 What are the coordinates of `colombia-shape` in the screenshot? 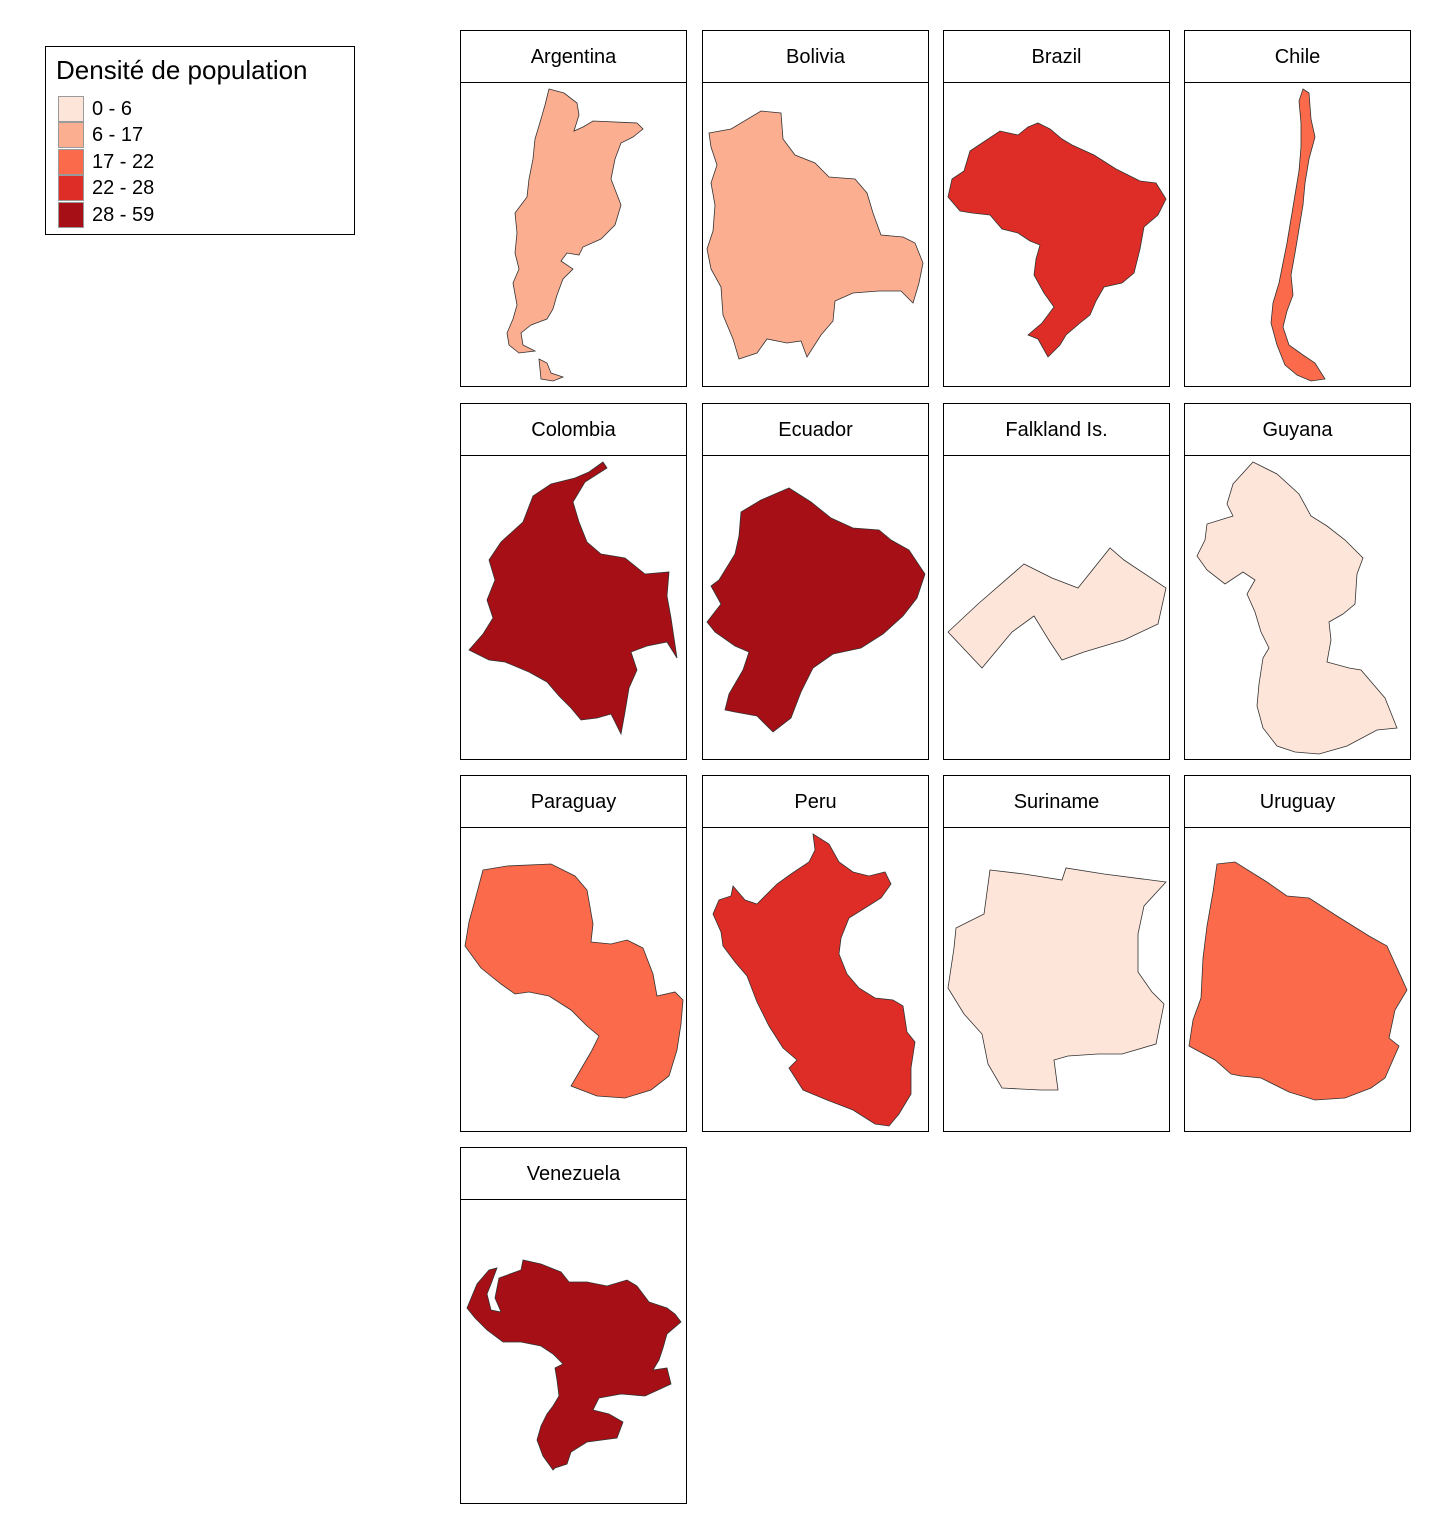 It's located at (573, 598).